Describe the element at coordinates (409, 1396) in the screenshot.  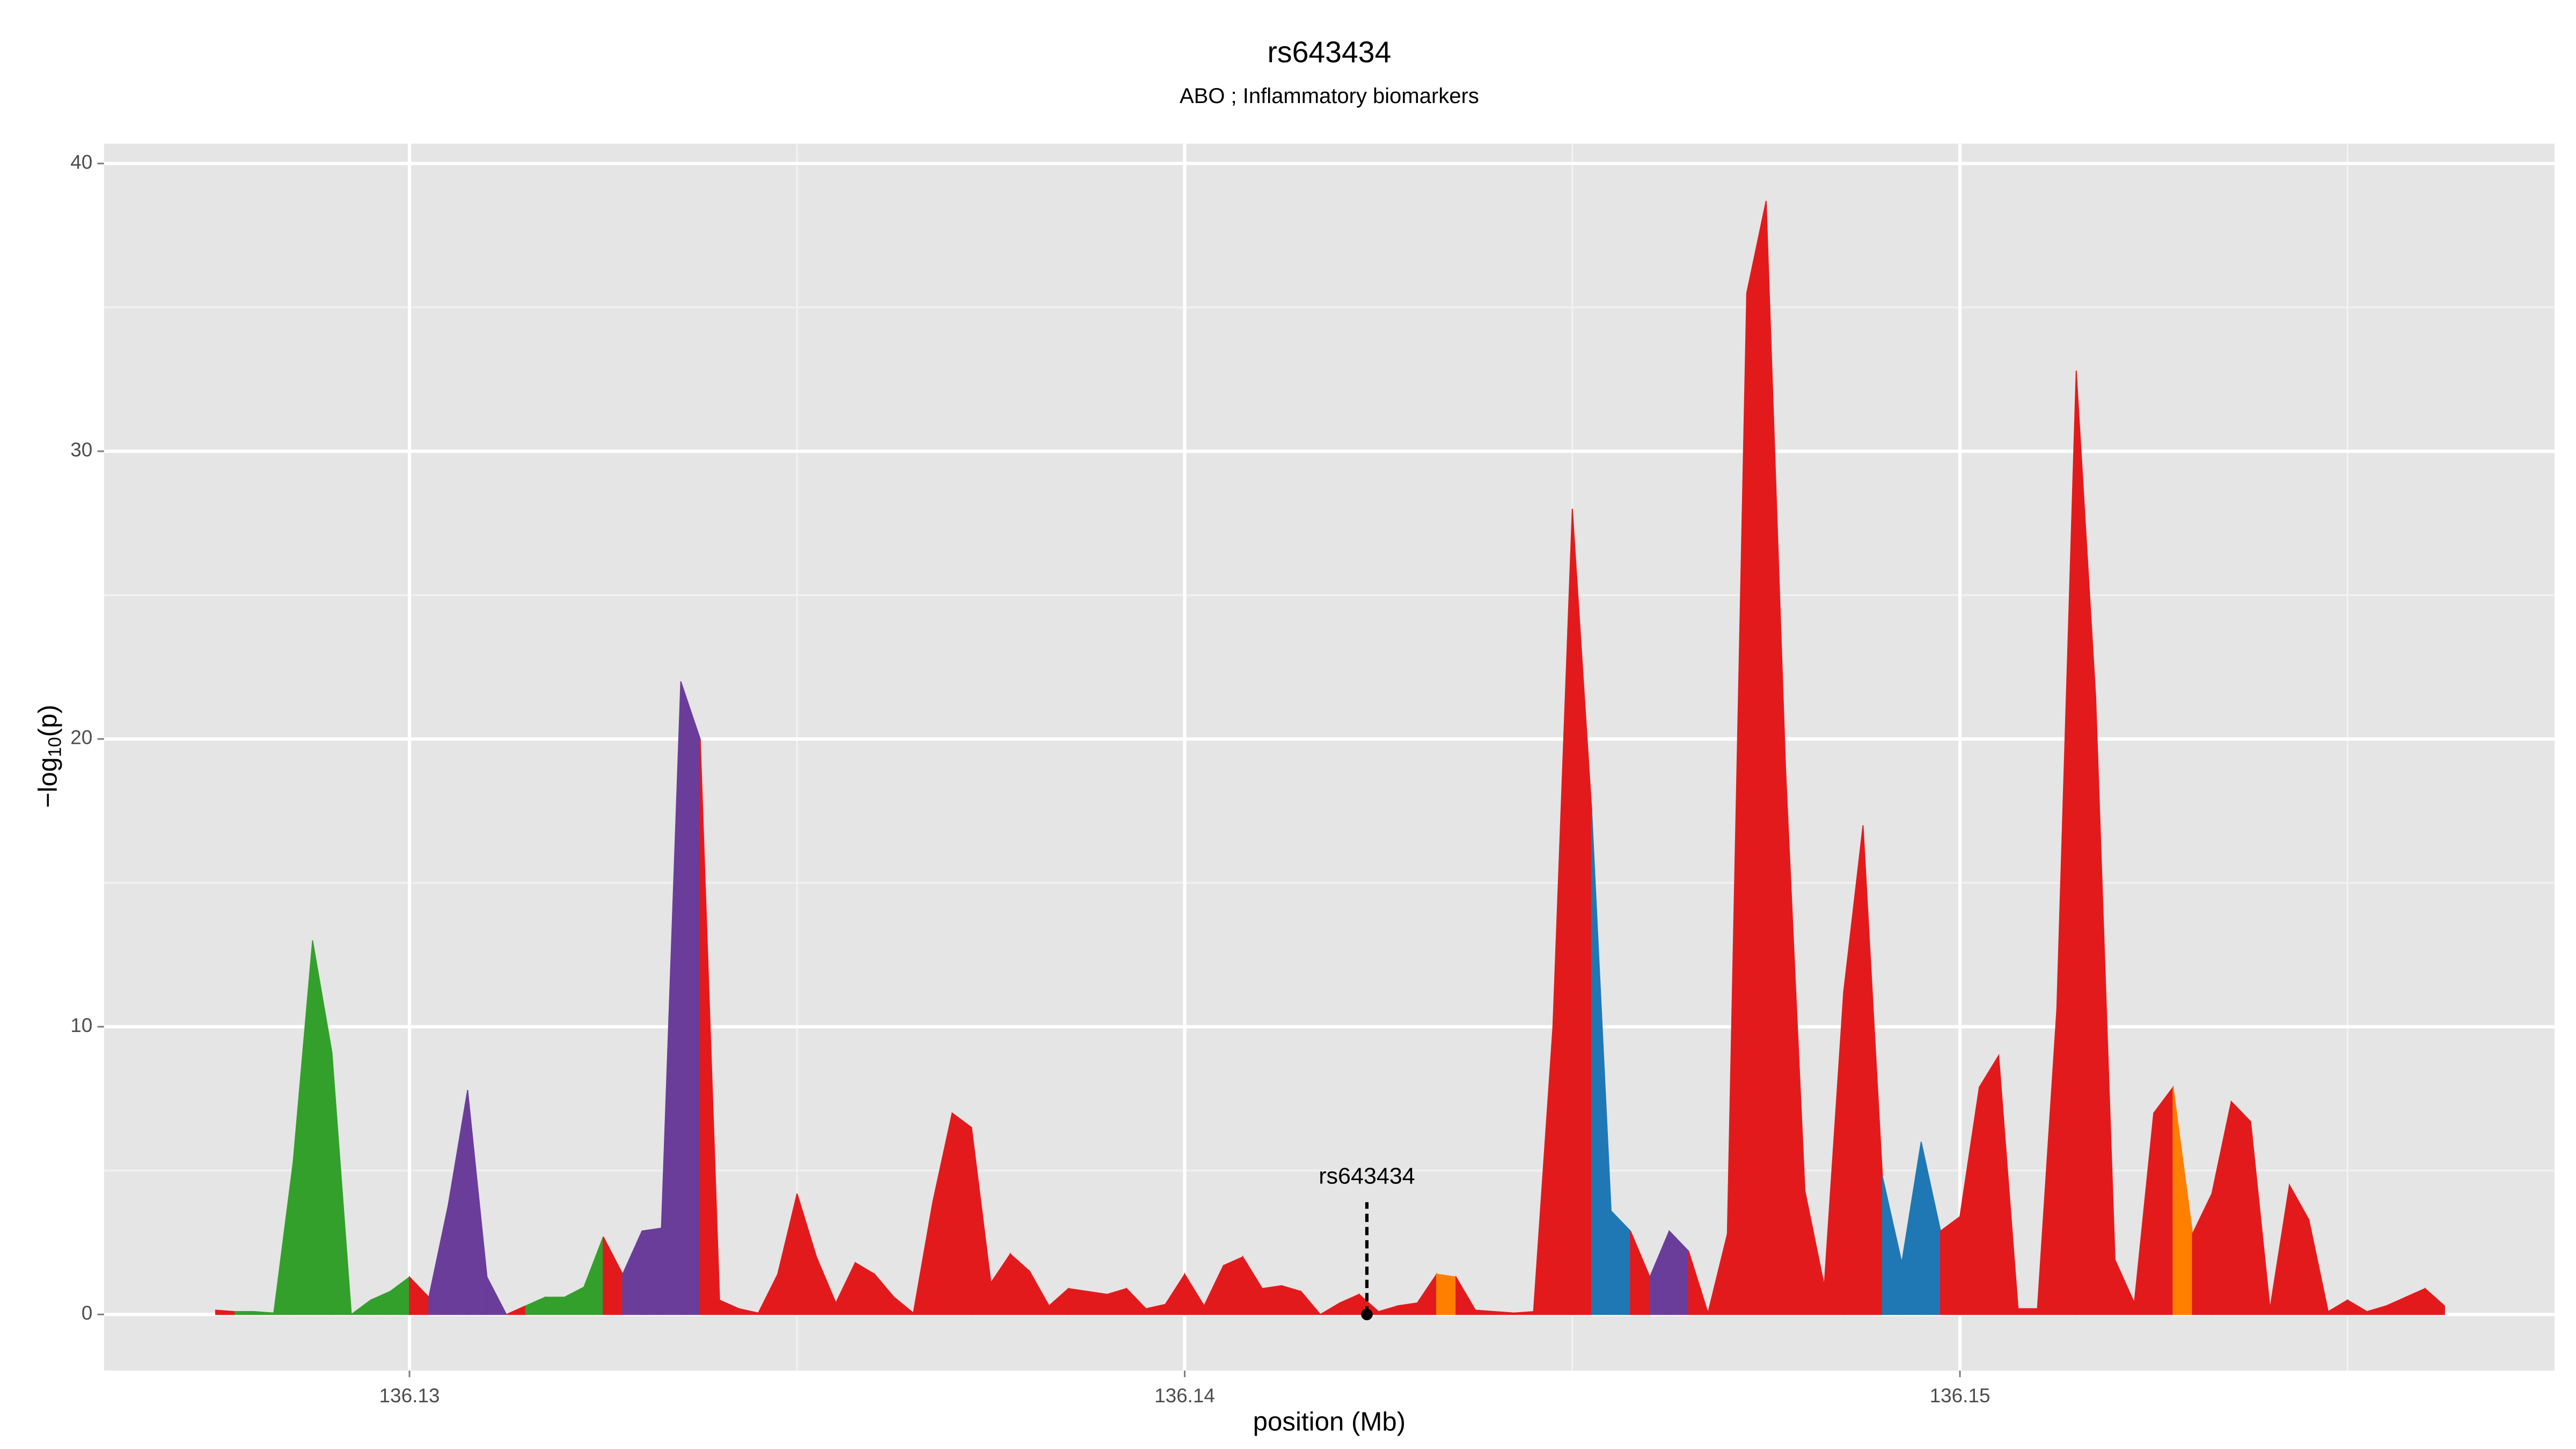
I see `x-tick-label: 136.13` at that location.